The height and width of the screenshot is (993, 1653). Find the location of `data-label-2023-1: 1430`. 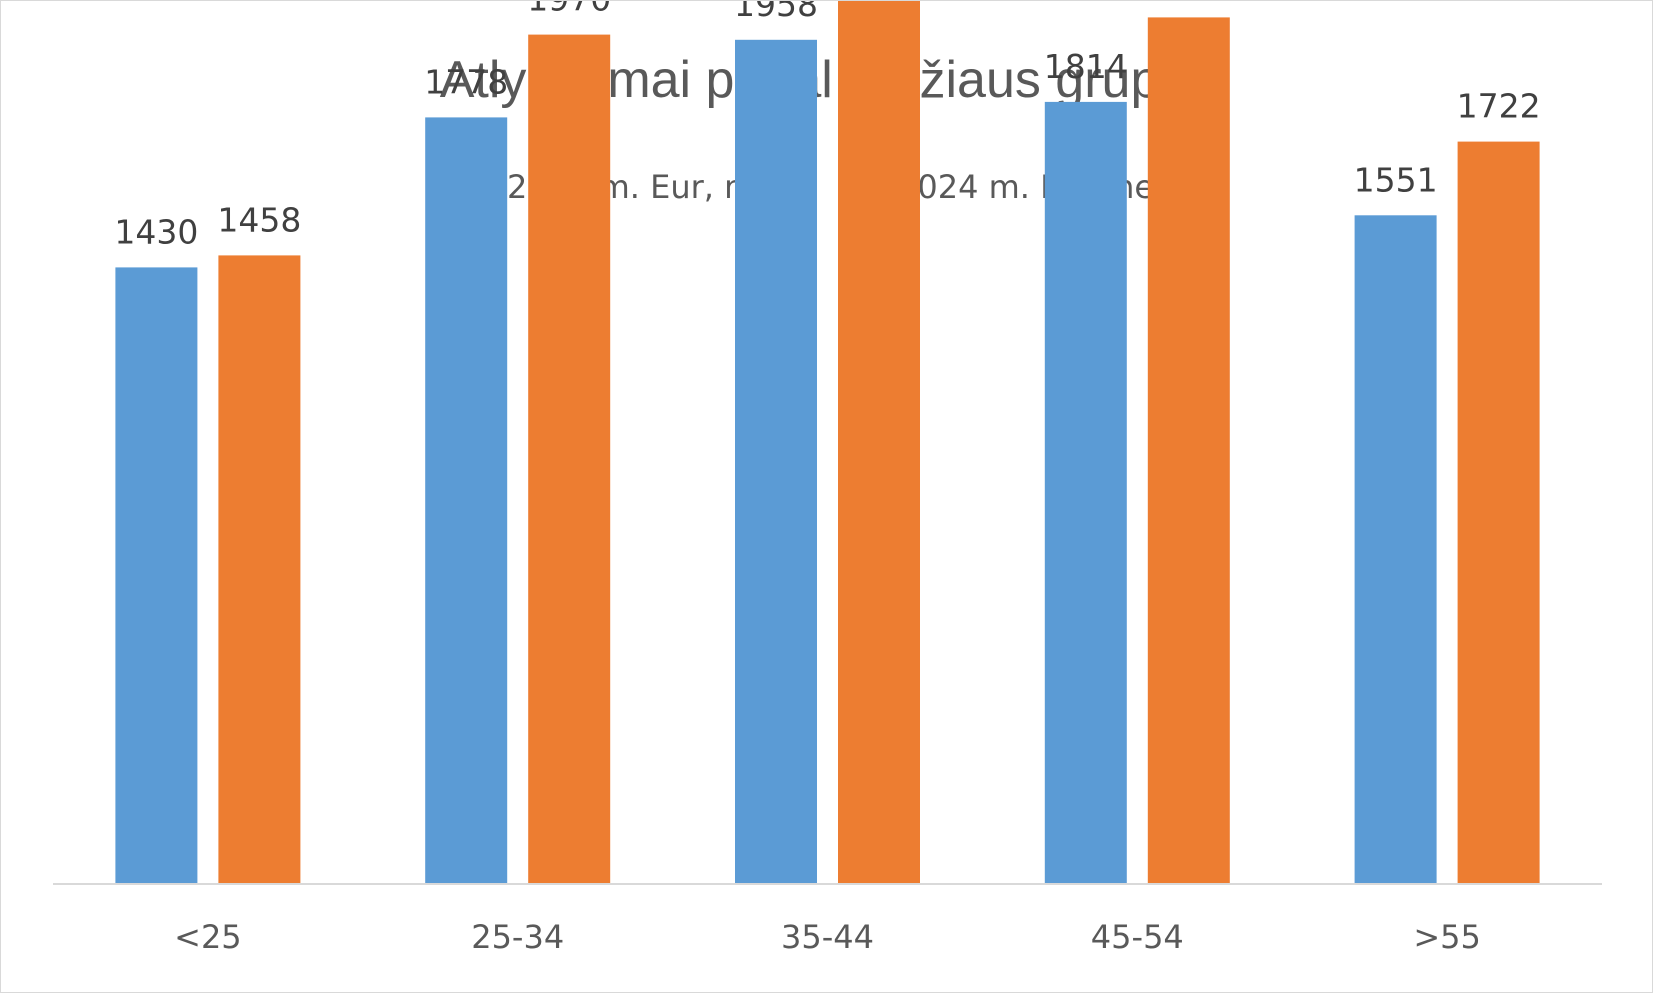

data-label-2023-1: 1430 is located at coordinates (156, 231).